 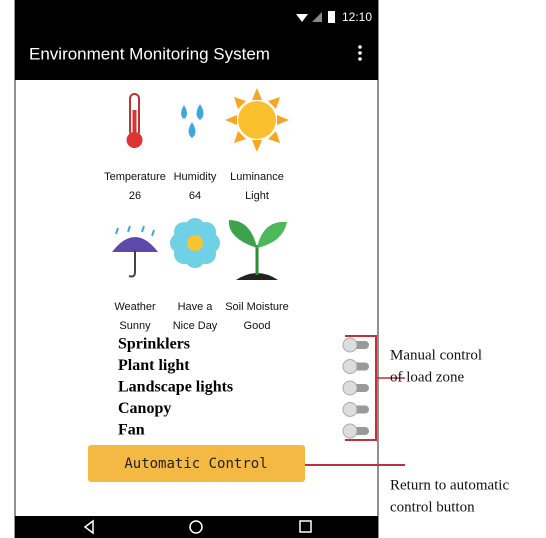 What do you see at coordinates (135, 196) in the screenshot?
I see `sensor-value: 26` at bounding box center [135, 196].